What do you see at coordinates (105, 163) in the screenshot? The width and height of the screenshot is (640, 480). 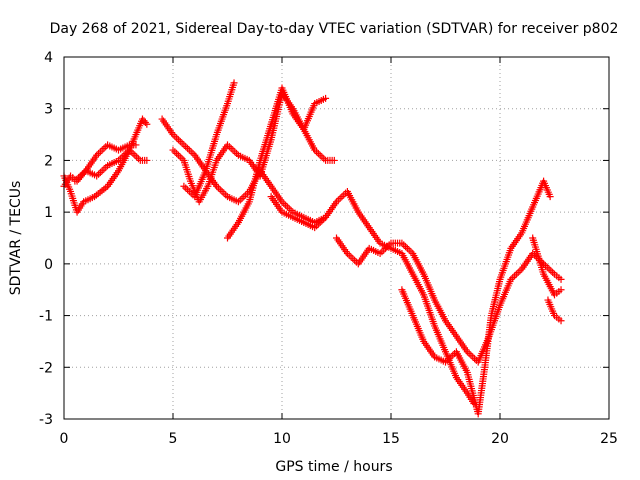 I see `series-track-c` at bounding box center [105, 163].